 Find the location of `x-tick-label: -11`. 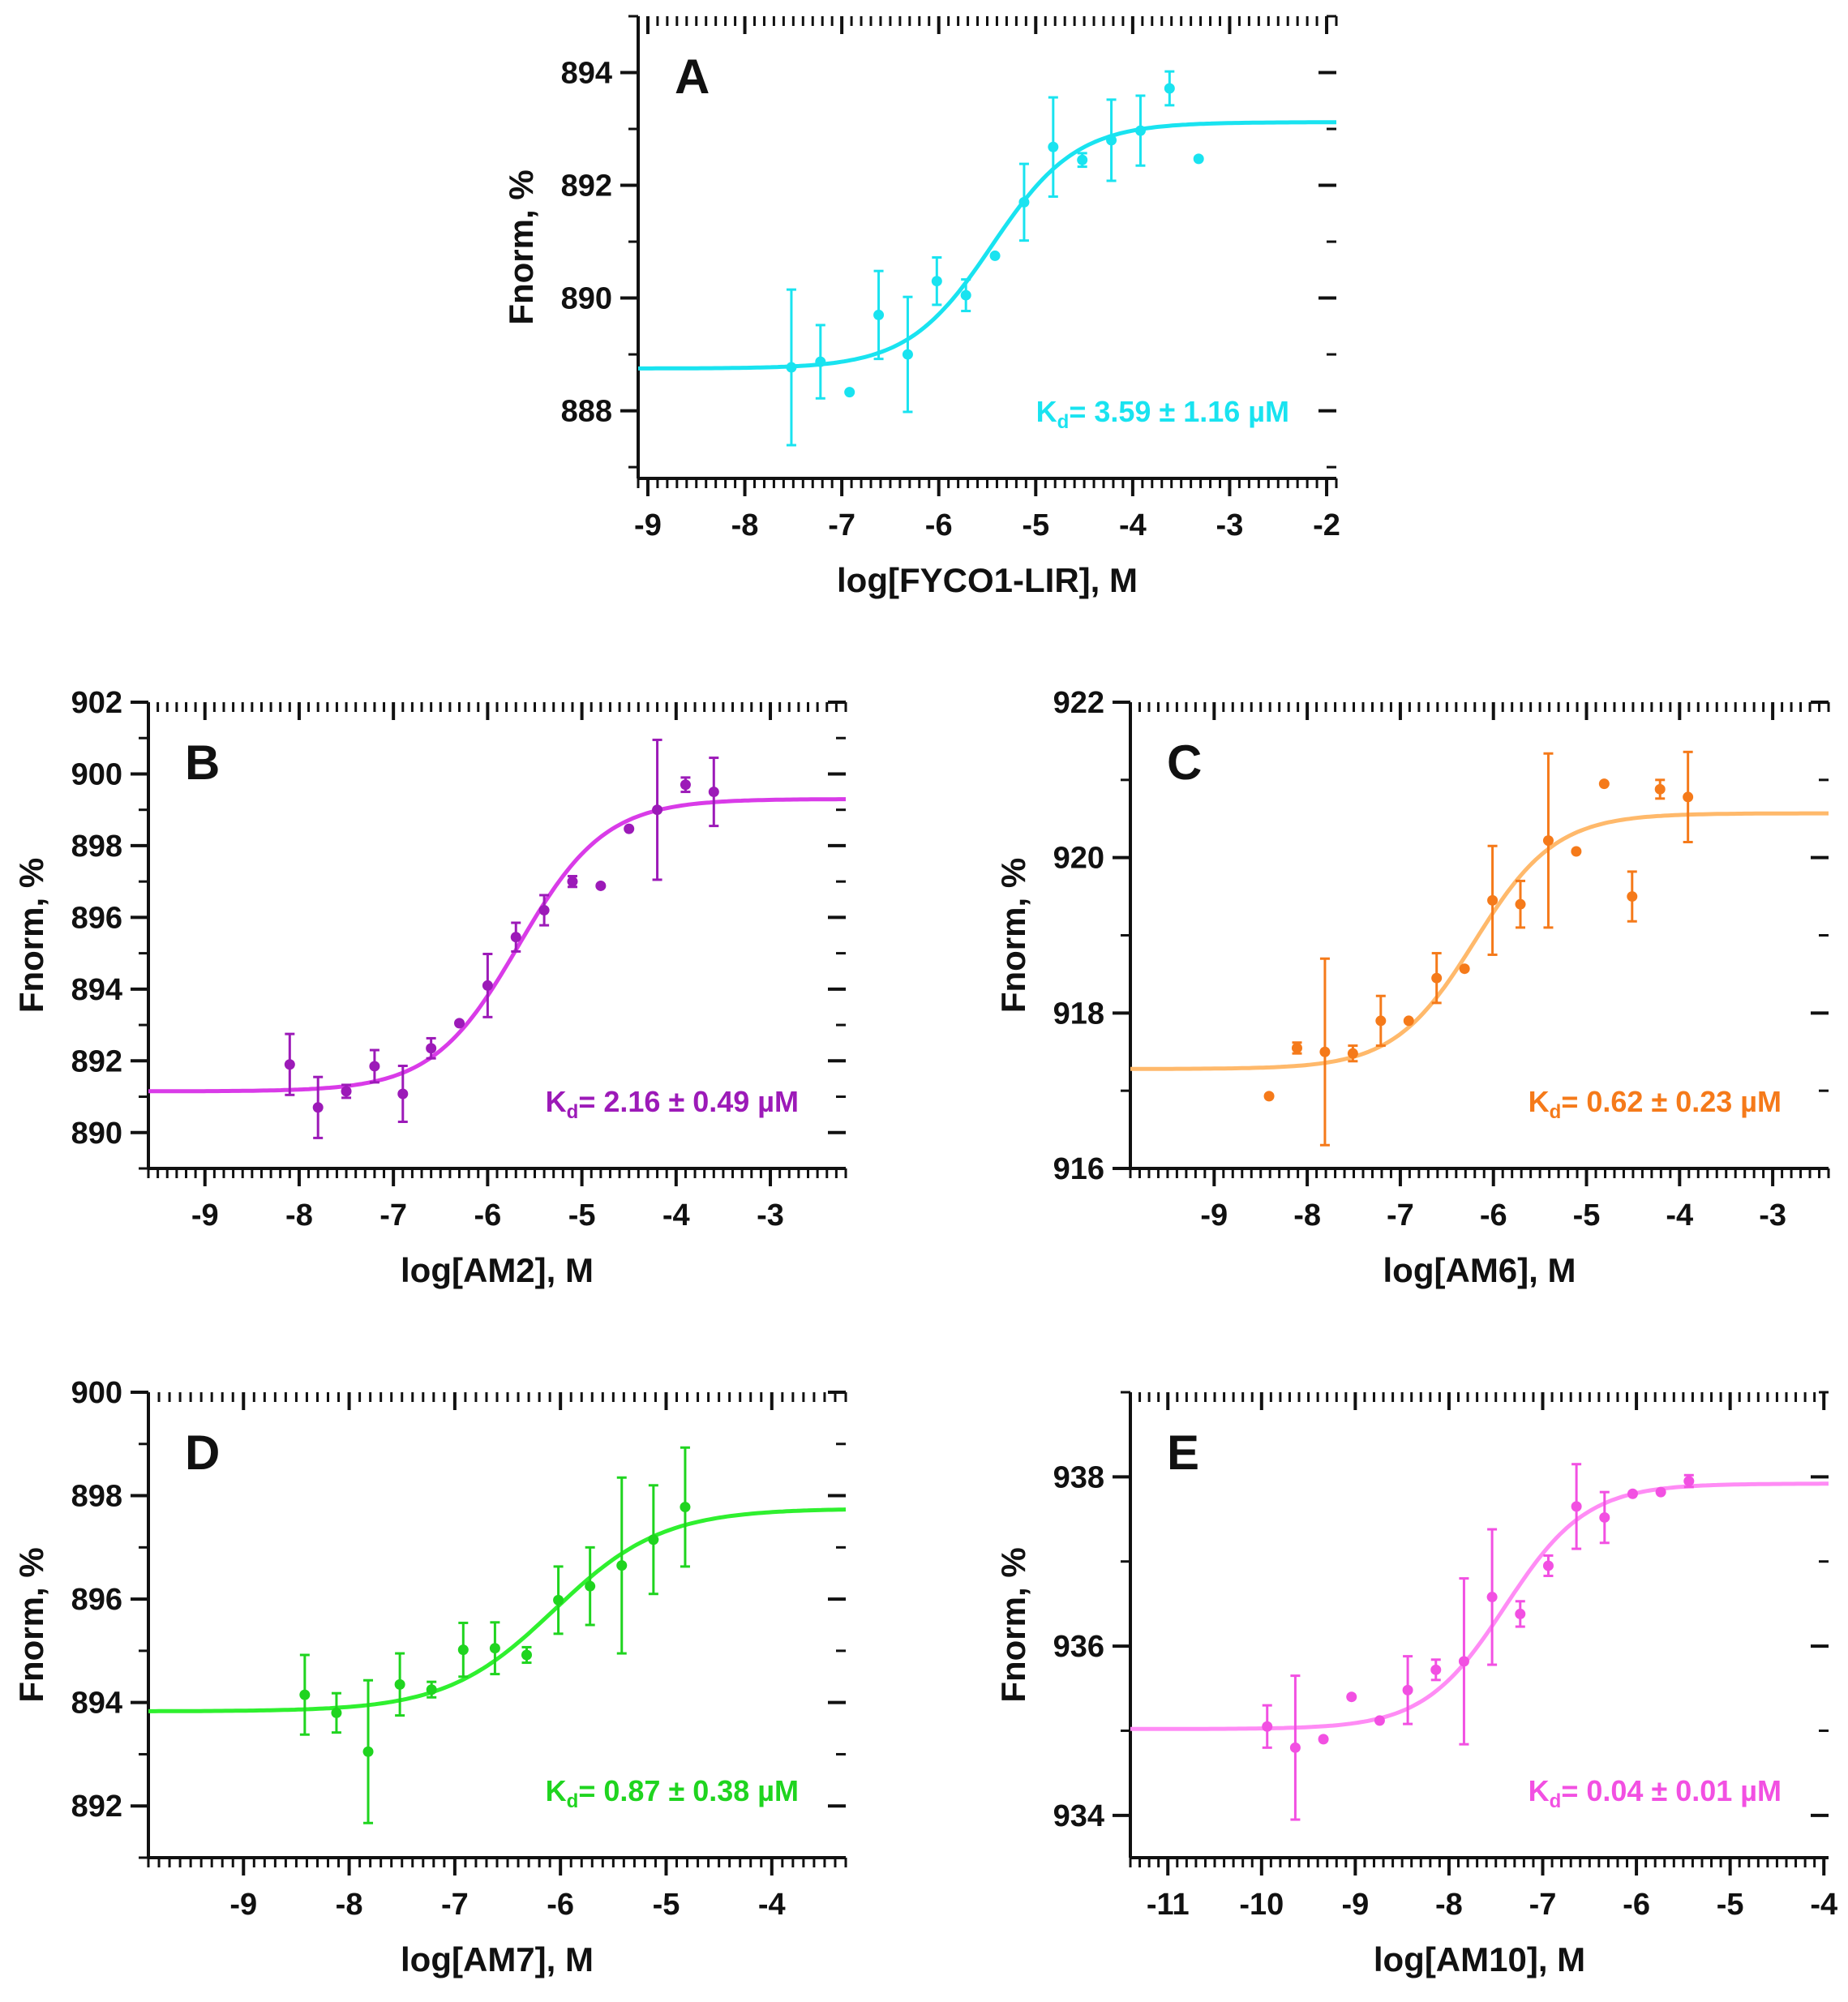

x-tick-label: -11 is located at coordinates (1168, 1905).